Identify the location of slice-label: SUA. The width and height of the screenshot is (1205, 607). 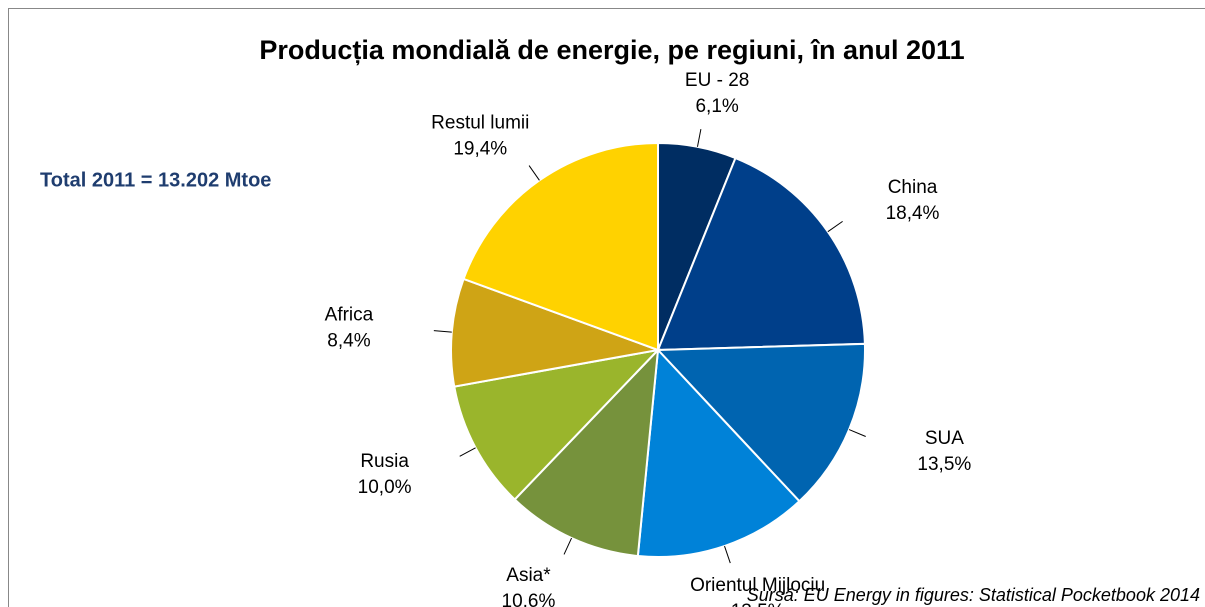
(944, 438).